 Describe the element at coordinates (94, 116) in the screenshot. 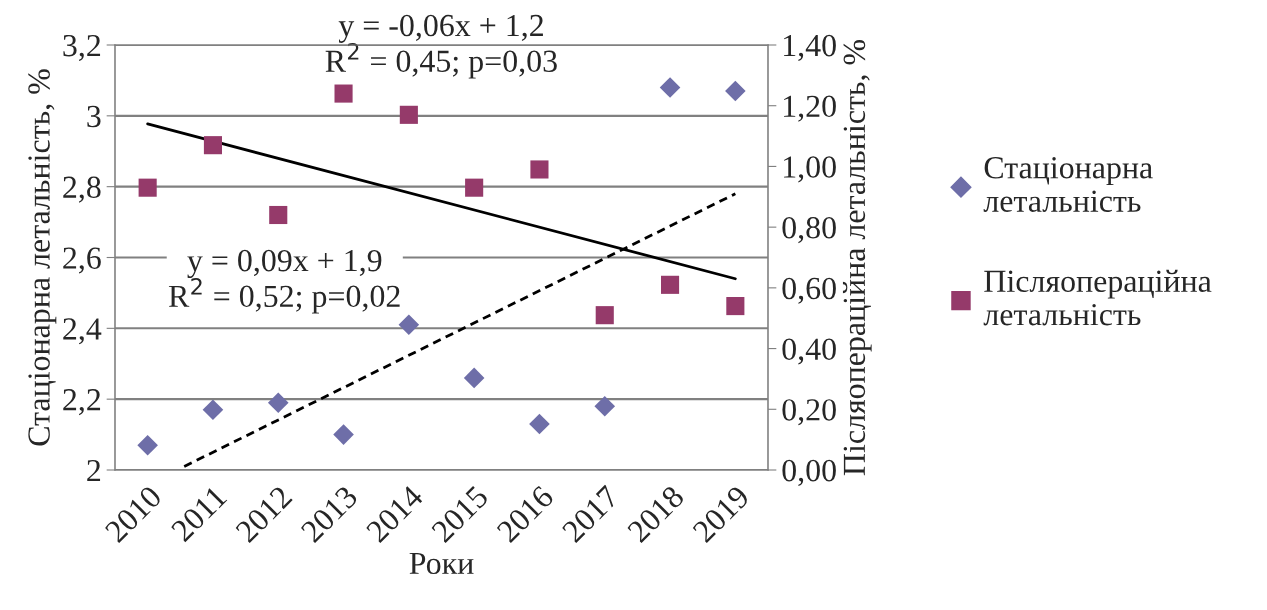

I see `y-tick-label: 3` at that location.